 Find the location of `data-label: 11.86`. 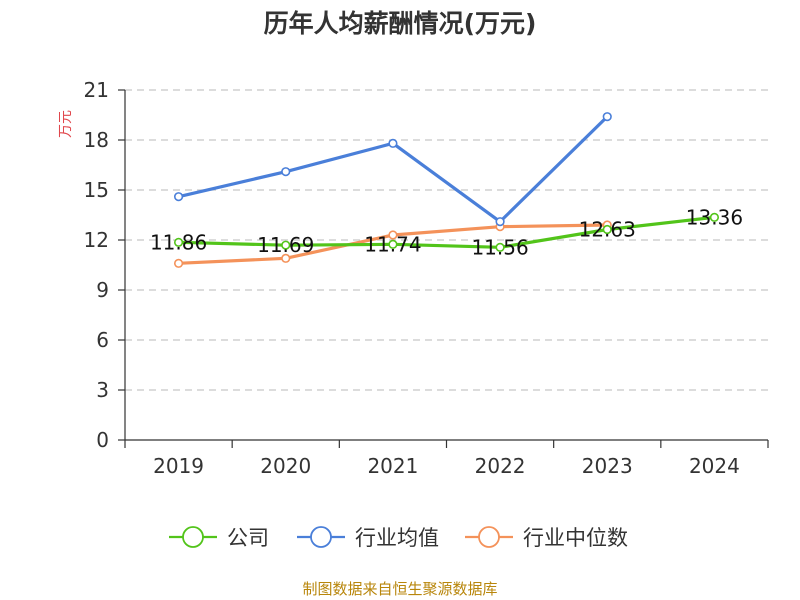

data-label: 11.86 is located at coordinates (178, 242).